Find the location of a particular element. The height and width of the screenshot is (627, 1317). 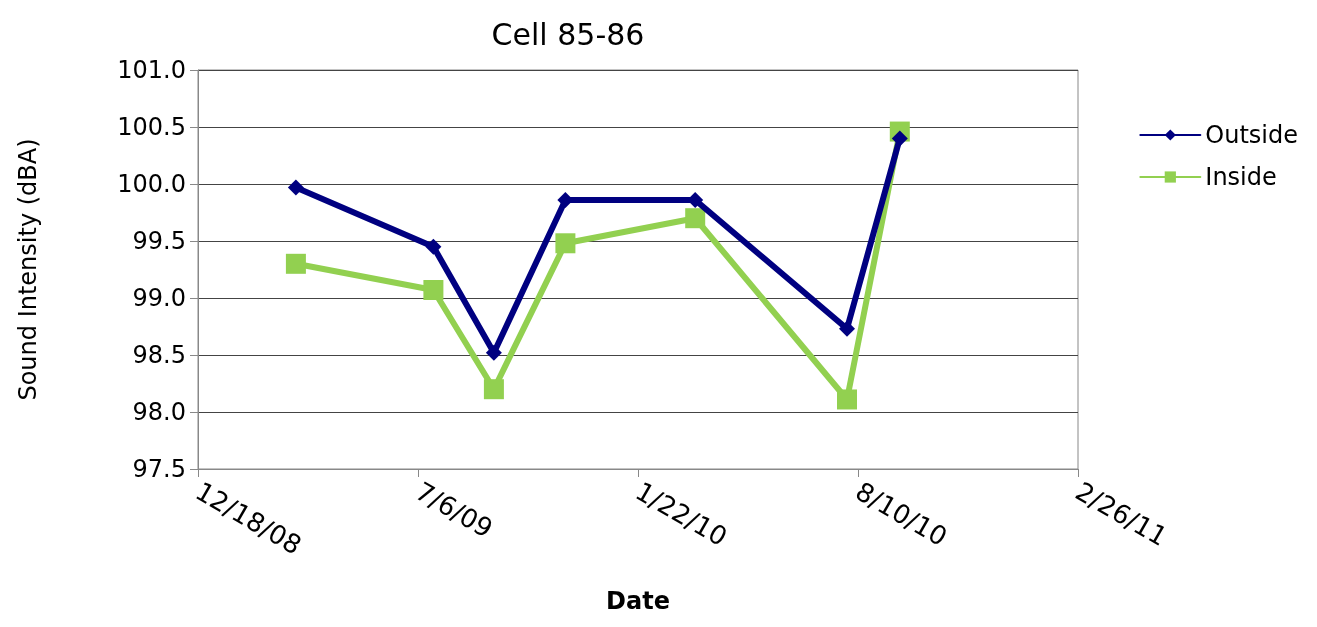

y-tick-label: 98.0 is located at coordinates (159, 412).